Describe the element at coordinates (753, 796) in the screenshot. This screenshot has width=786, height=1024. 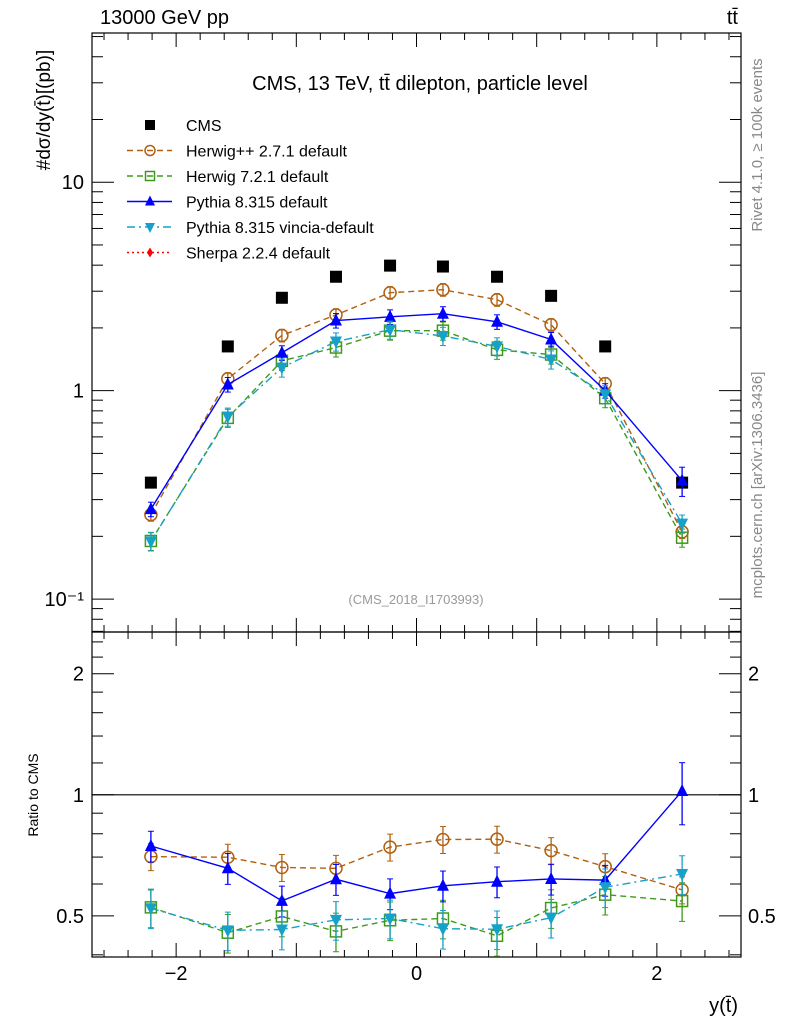
I see `ratio-tick-label-right: 1` at that location.